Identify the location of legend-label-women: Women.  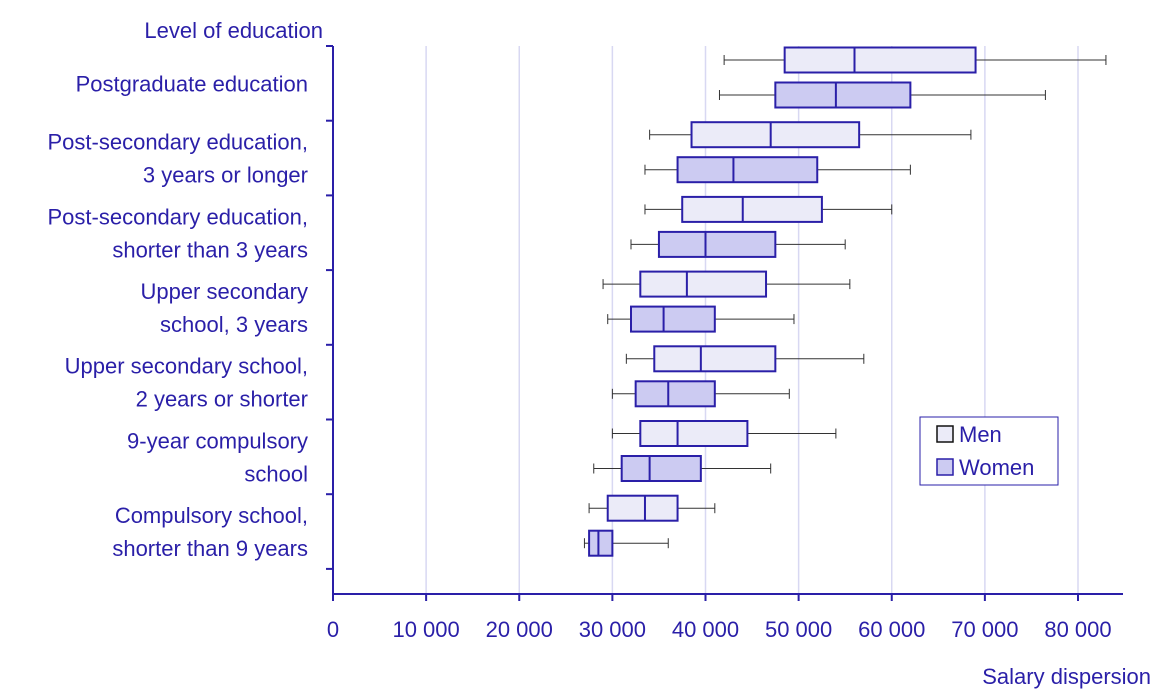
(996, 467).